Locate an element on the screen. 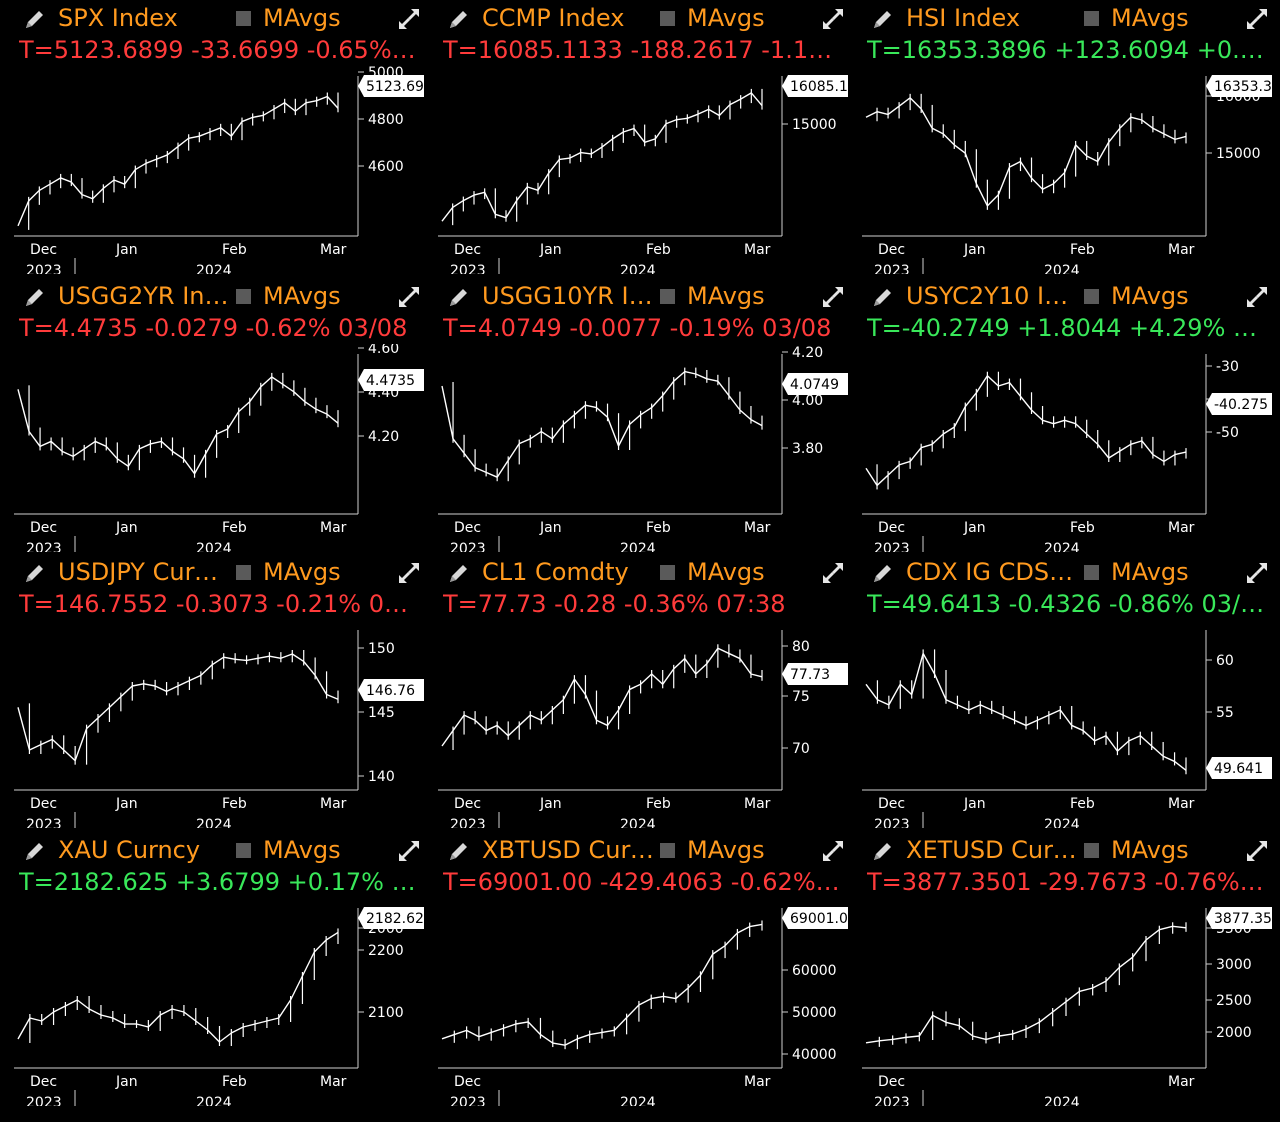  x-month-label: Jan is located at coordinates (126, 528).